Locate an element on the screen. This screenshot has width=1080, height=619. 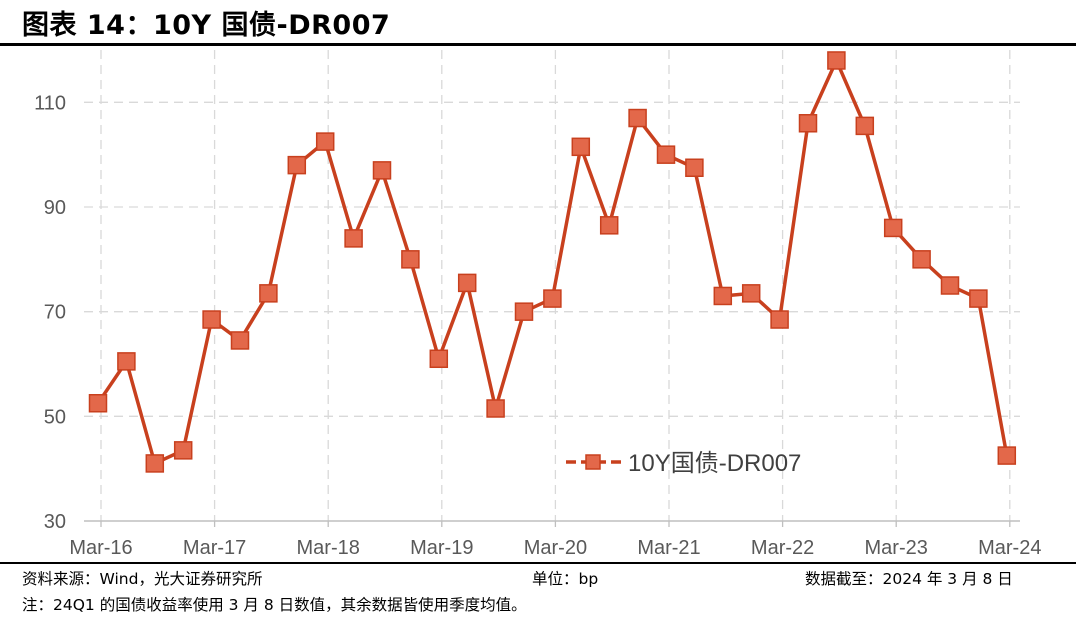
x-tick-label: Mar-16 is located at coordinates (100, 548).